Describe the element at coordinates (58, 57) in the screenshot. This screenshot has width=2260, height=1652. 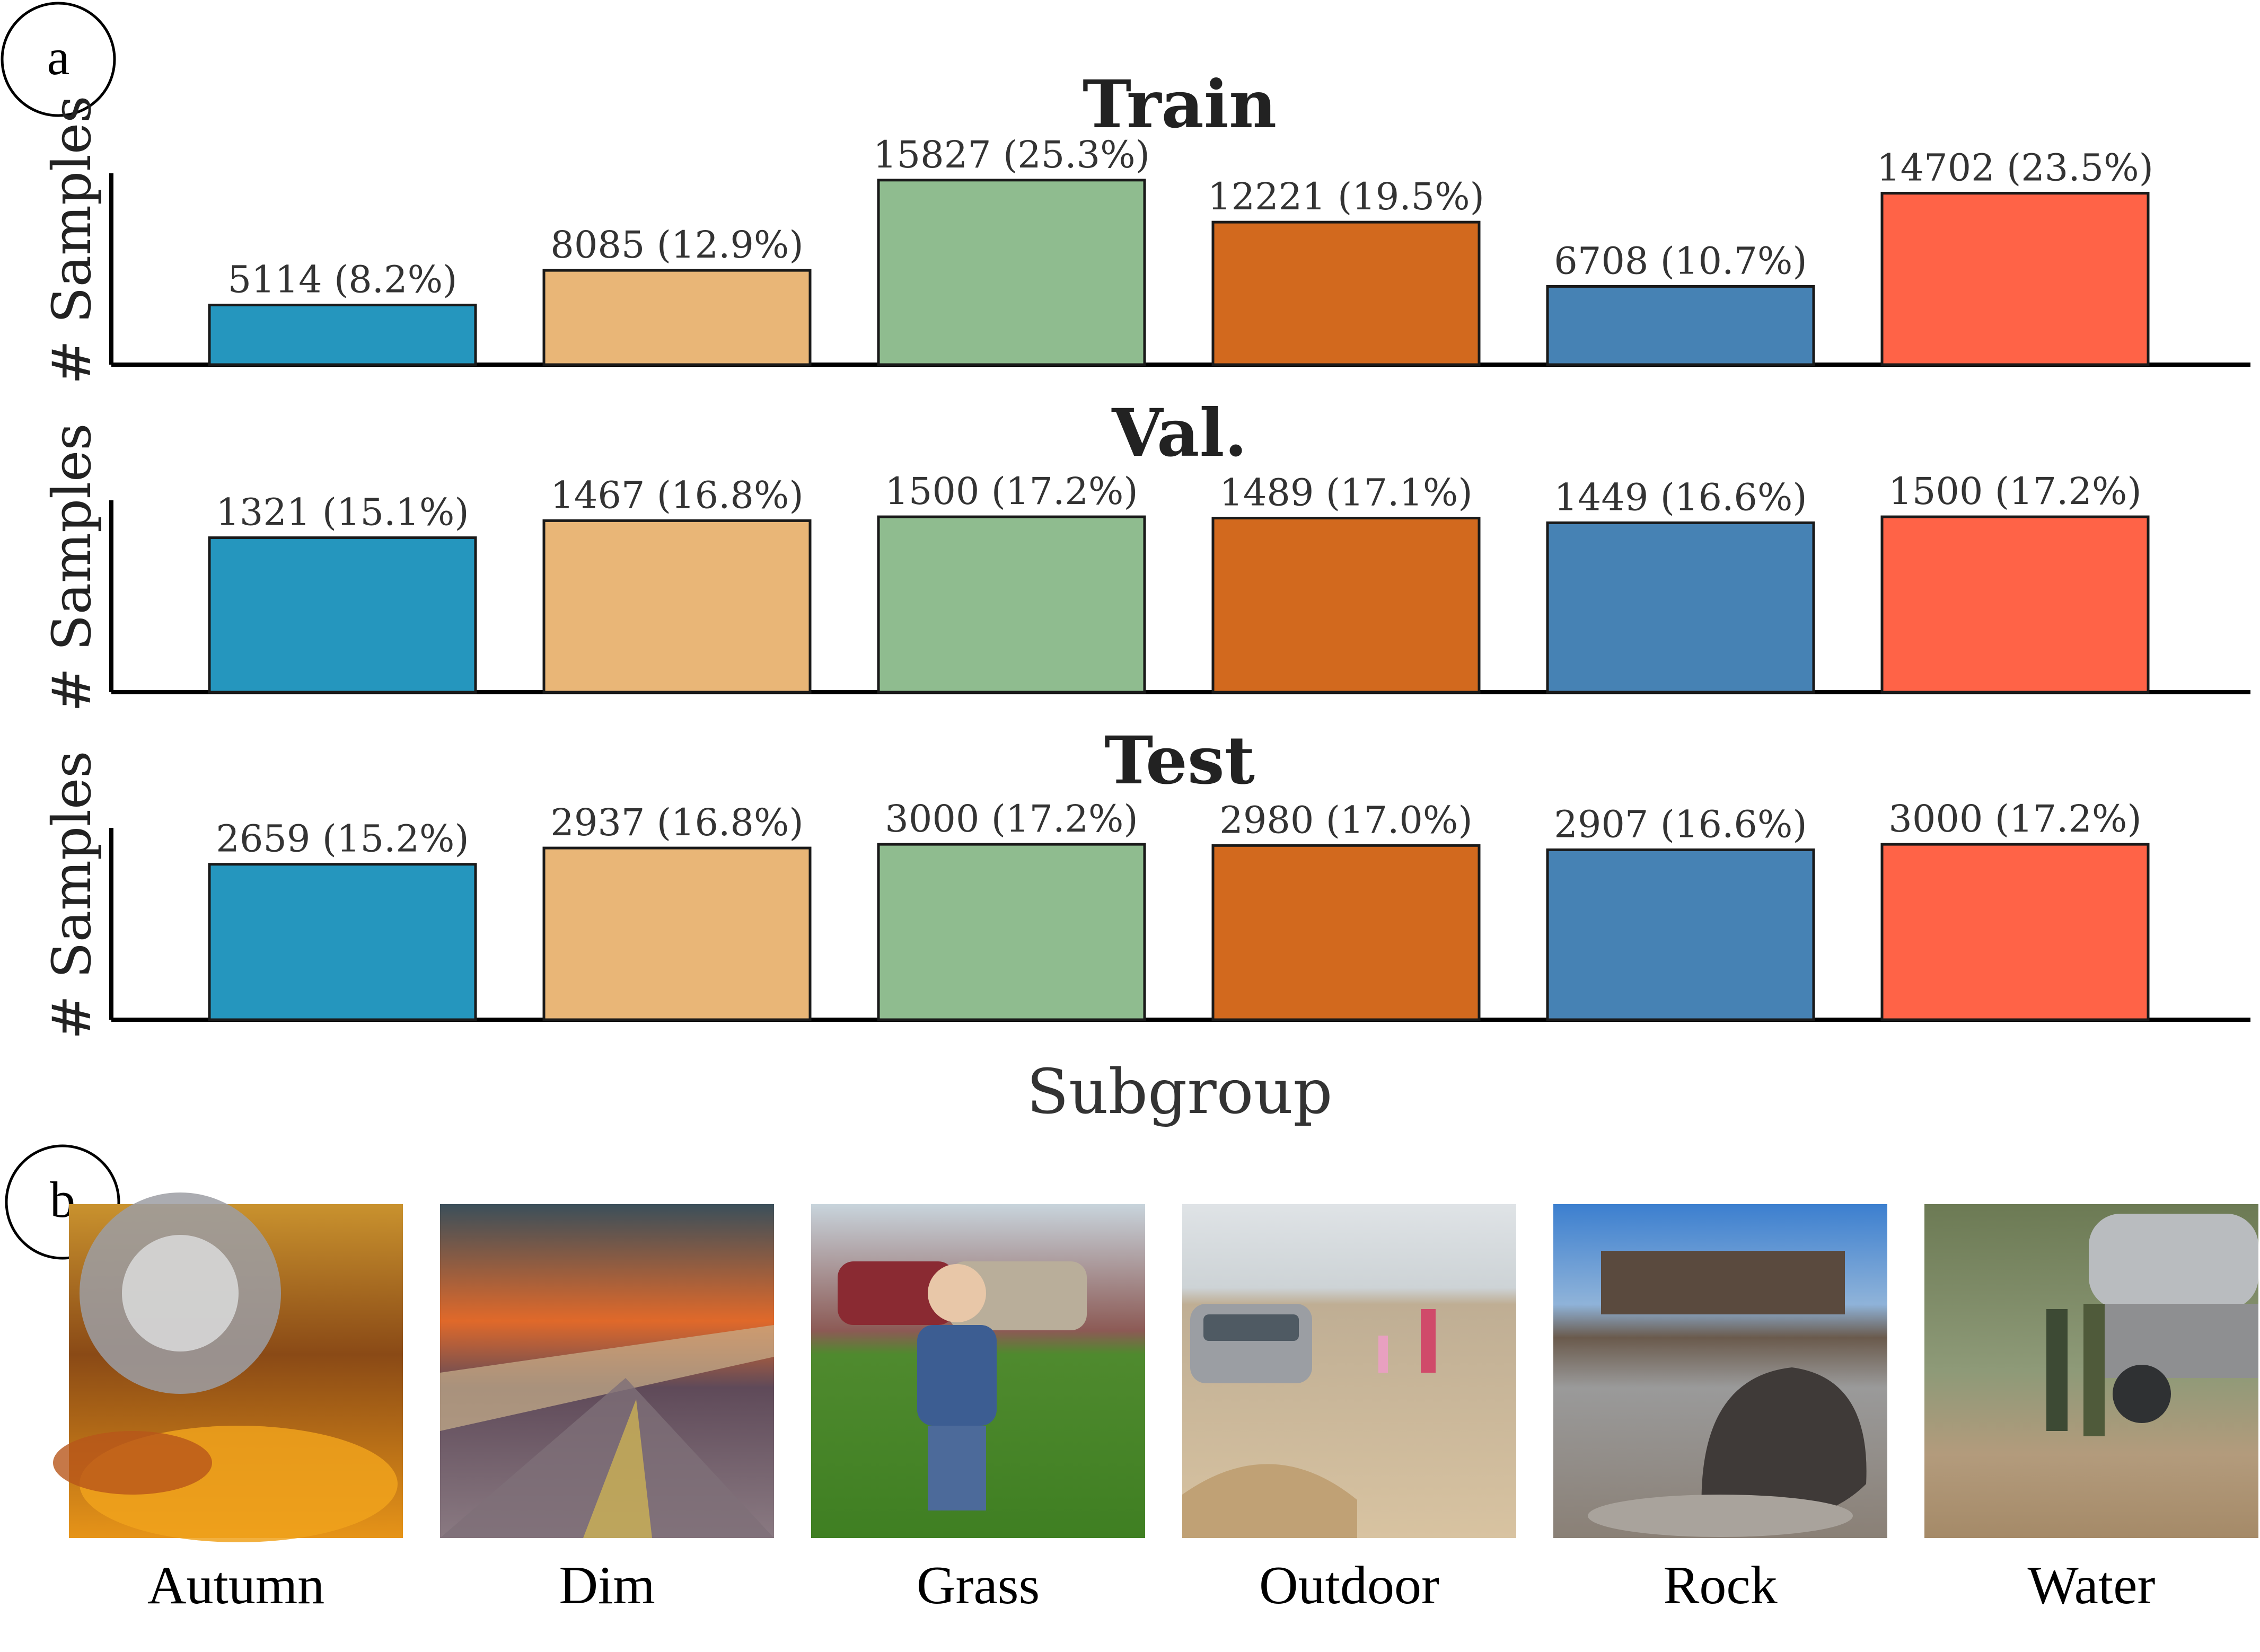
I see `panel-label-a-text: a` at that location.